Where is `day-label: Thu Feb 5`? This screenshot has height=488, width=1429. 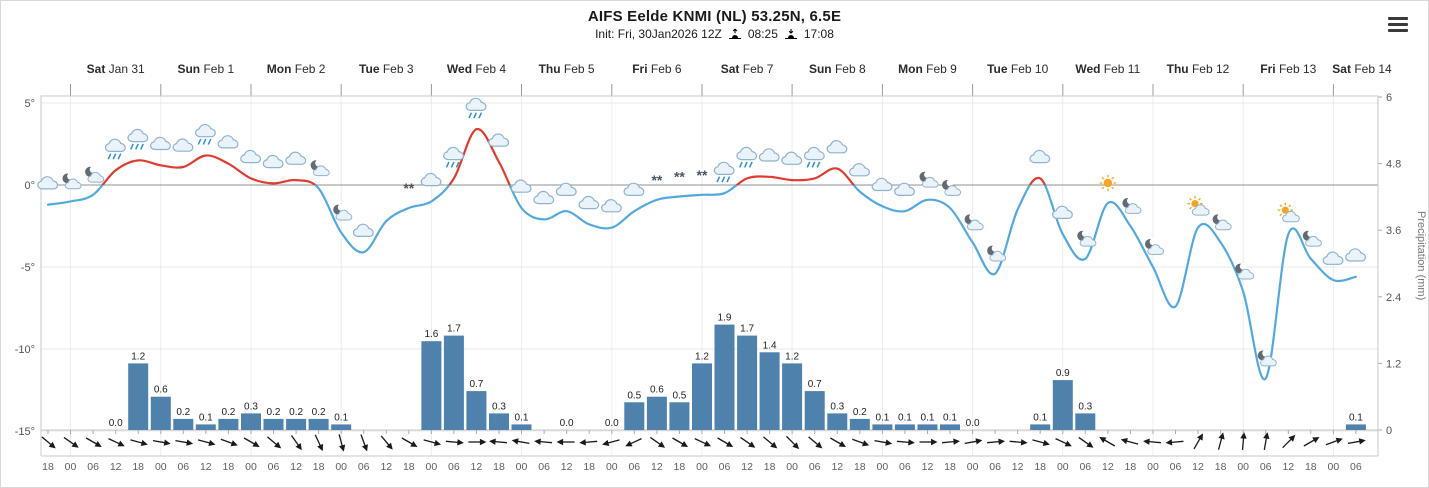 day-label: Thu Feb 5 is located at coordinates (567, 69).